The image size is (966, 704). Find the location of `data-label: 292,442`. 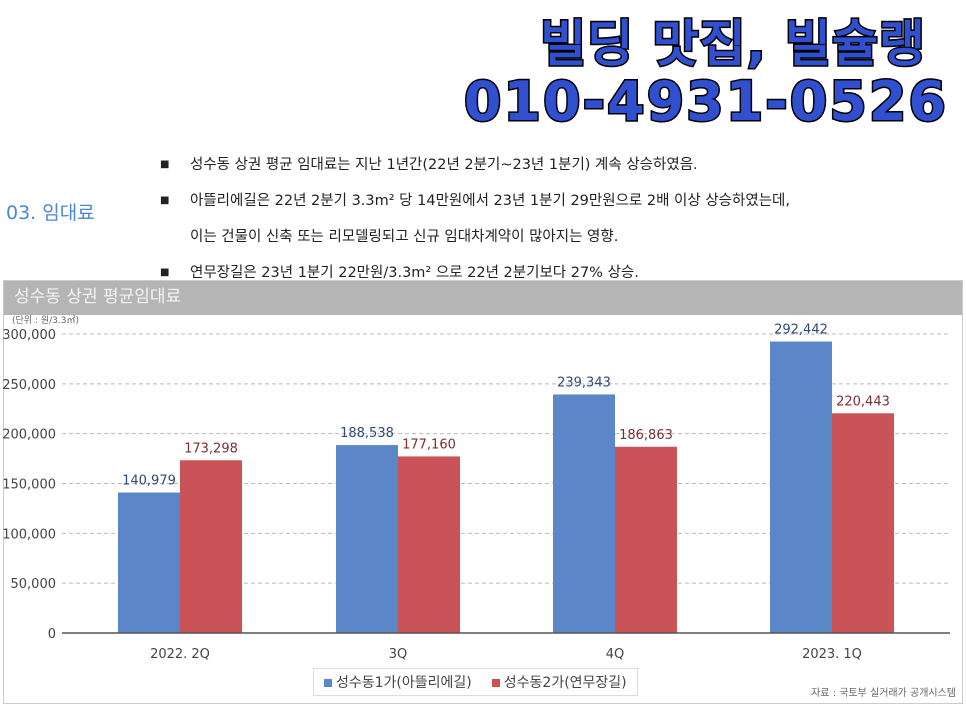

data-label: 292,442 is located at coordinates (801, 330).